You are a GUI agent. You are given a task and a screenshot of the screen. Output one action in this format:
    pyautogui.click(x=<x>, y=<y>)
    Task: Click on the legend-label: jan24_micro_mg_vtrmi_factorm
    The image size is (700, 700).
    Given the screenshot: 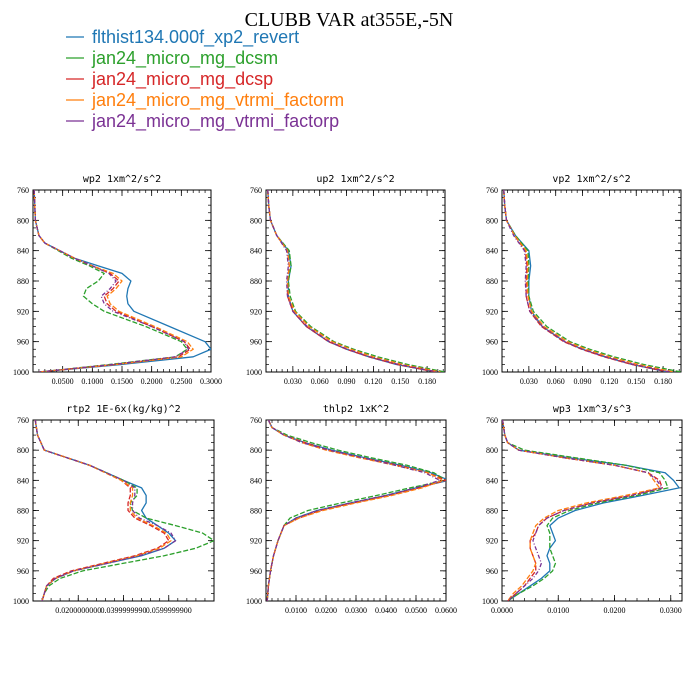 What is the action you would take?
    pyautogui.click(x=217, y=100)
    